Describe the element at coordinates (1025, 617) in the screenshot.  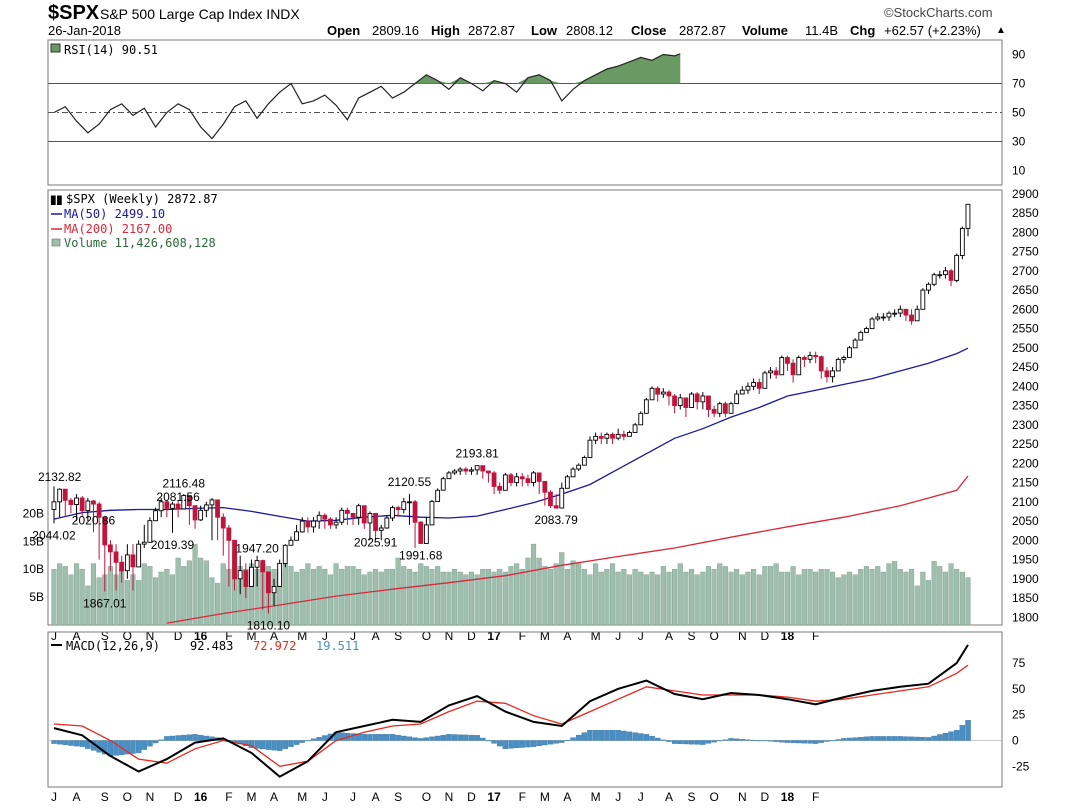
I see `price-tick-label: 1800` at that location.